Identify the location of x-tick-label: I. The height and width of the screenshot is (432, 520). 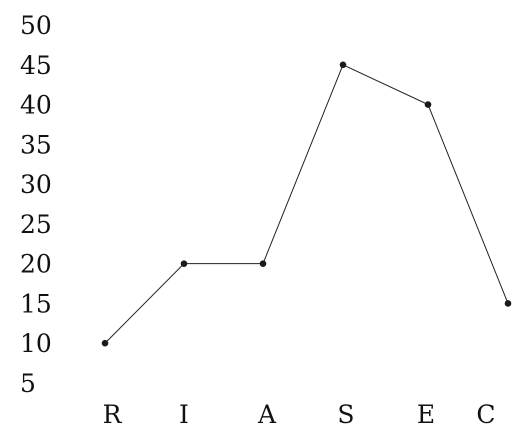
(184, 414).